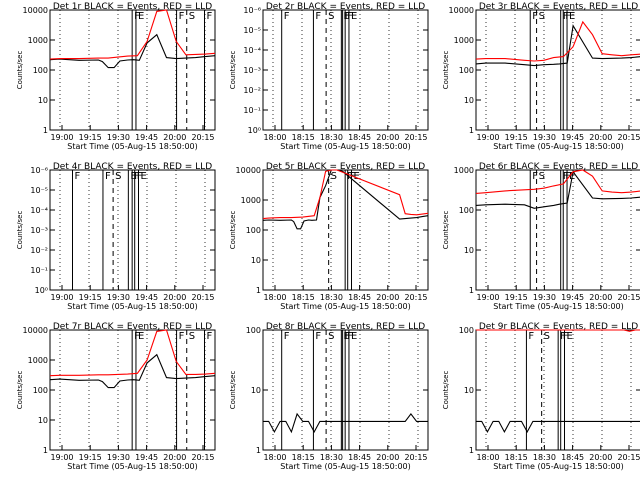  I want to click on y-tick-label: 10⁰, so click(41, 290).